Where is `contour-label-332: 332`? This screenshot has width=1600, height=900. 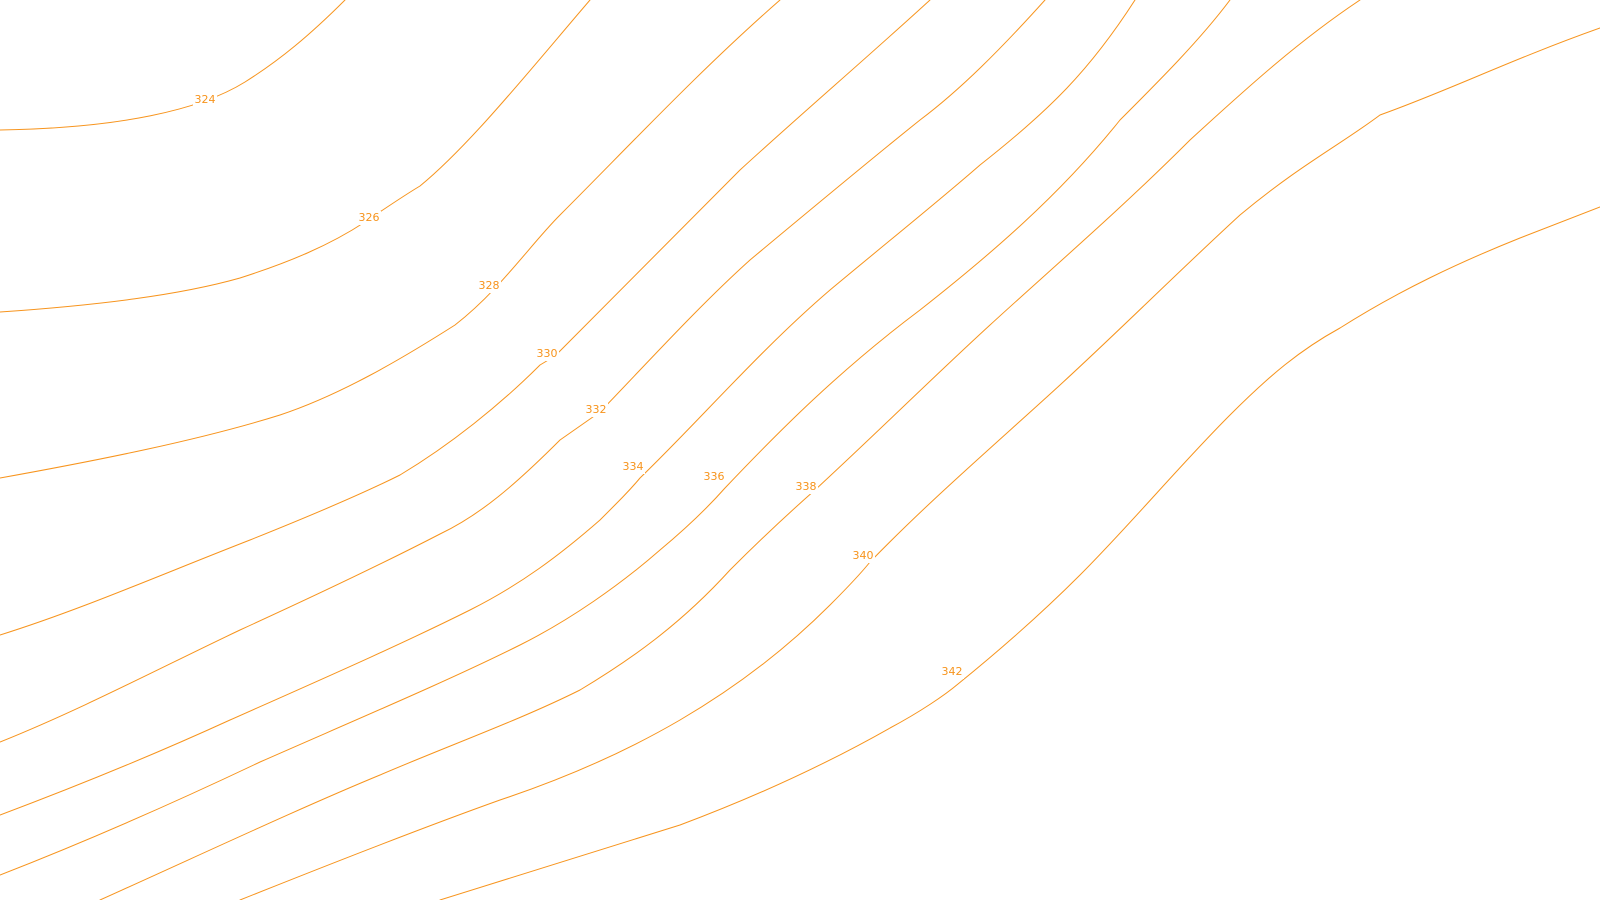 contour-label-332: 332 is located at coordinates (596, 409).